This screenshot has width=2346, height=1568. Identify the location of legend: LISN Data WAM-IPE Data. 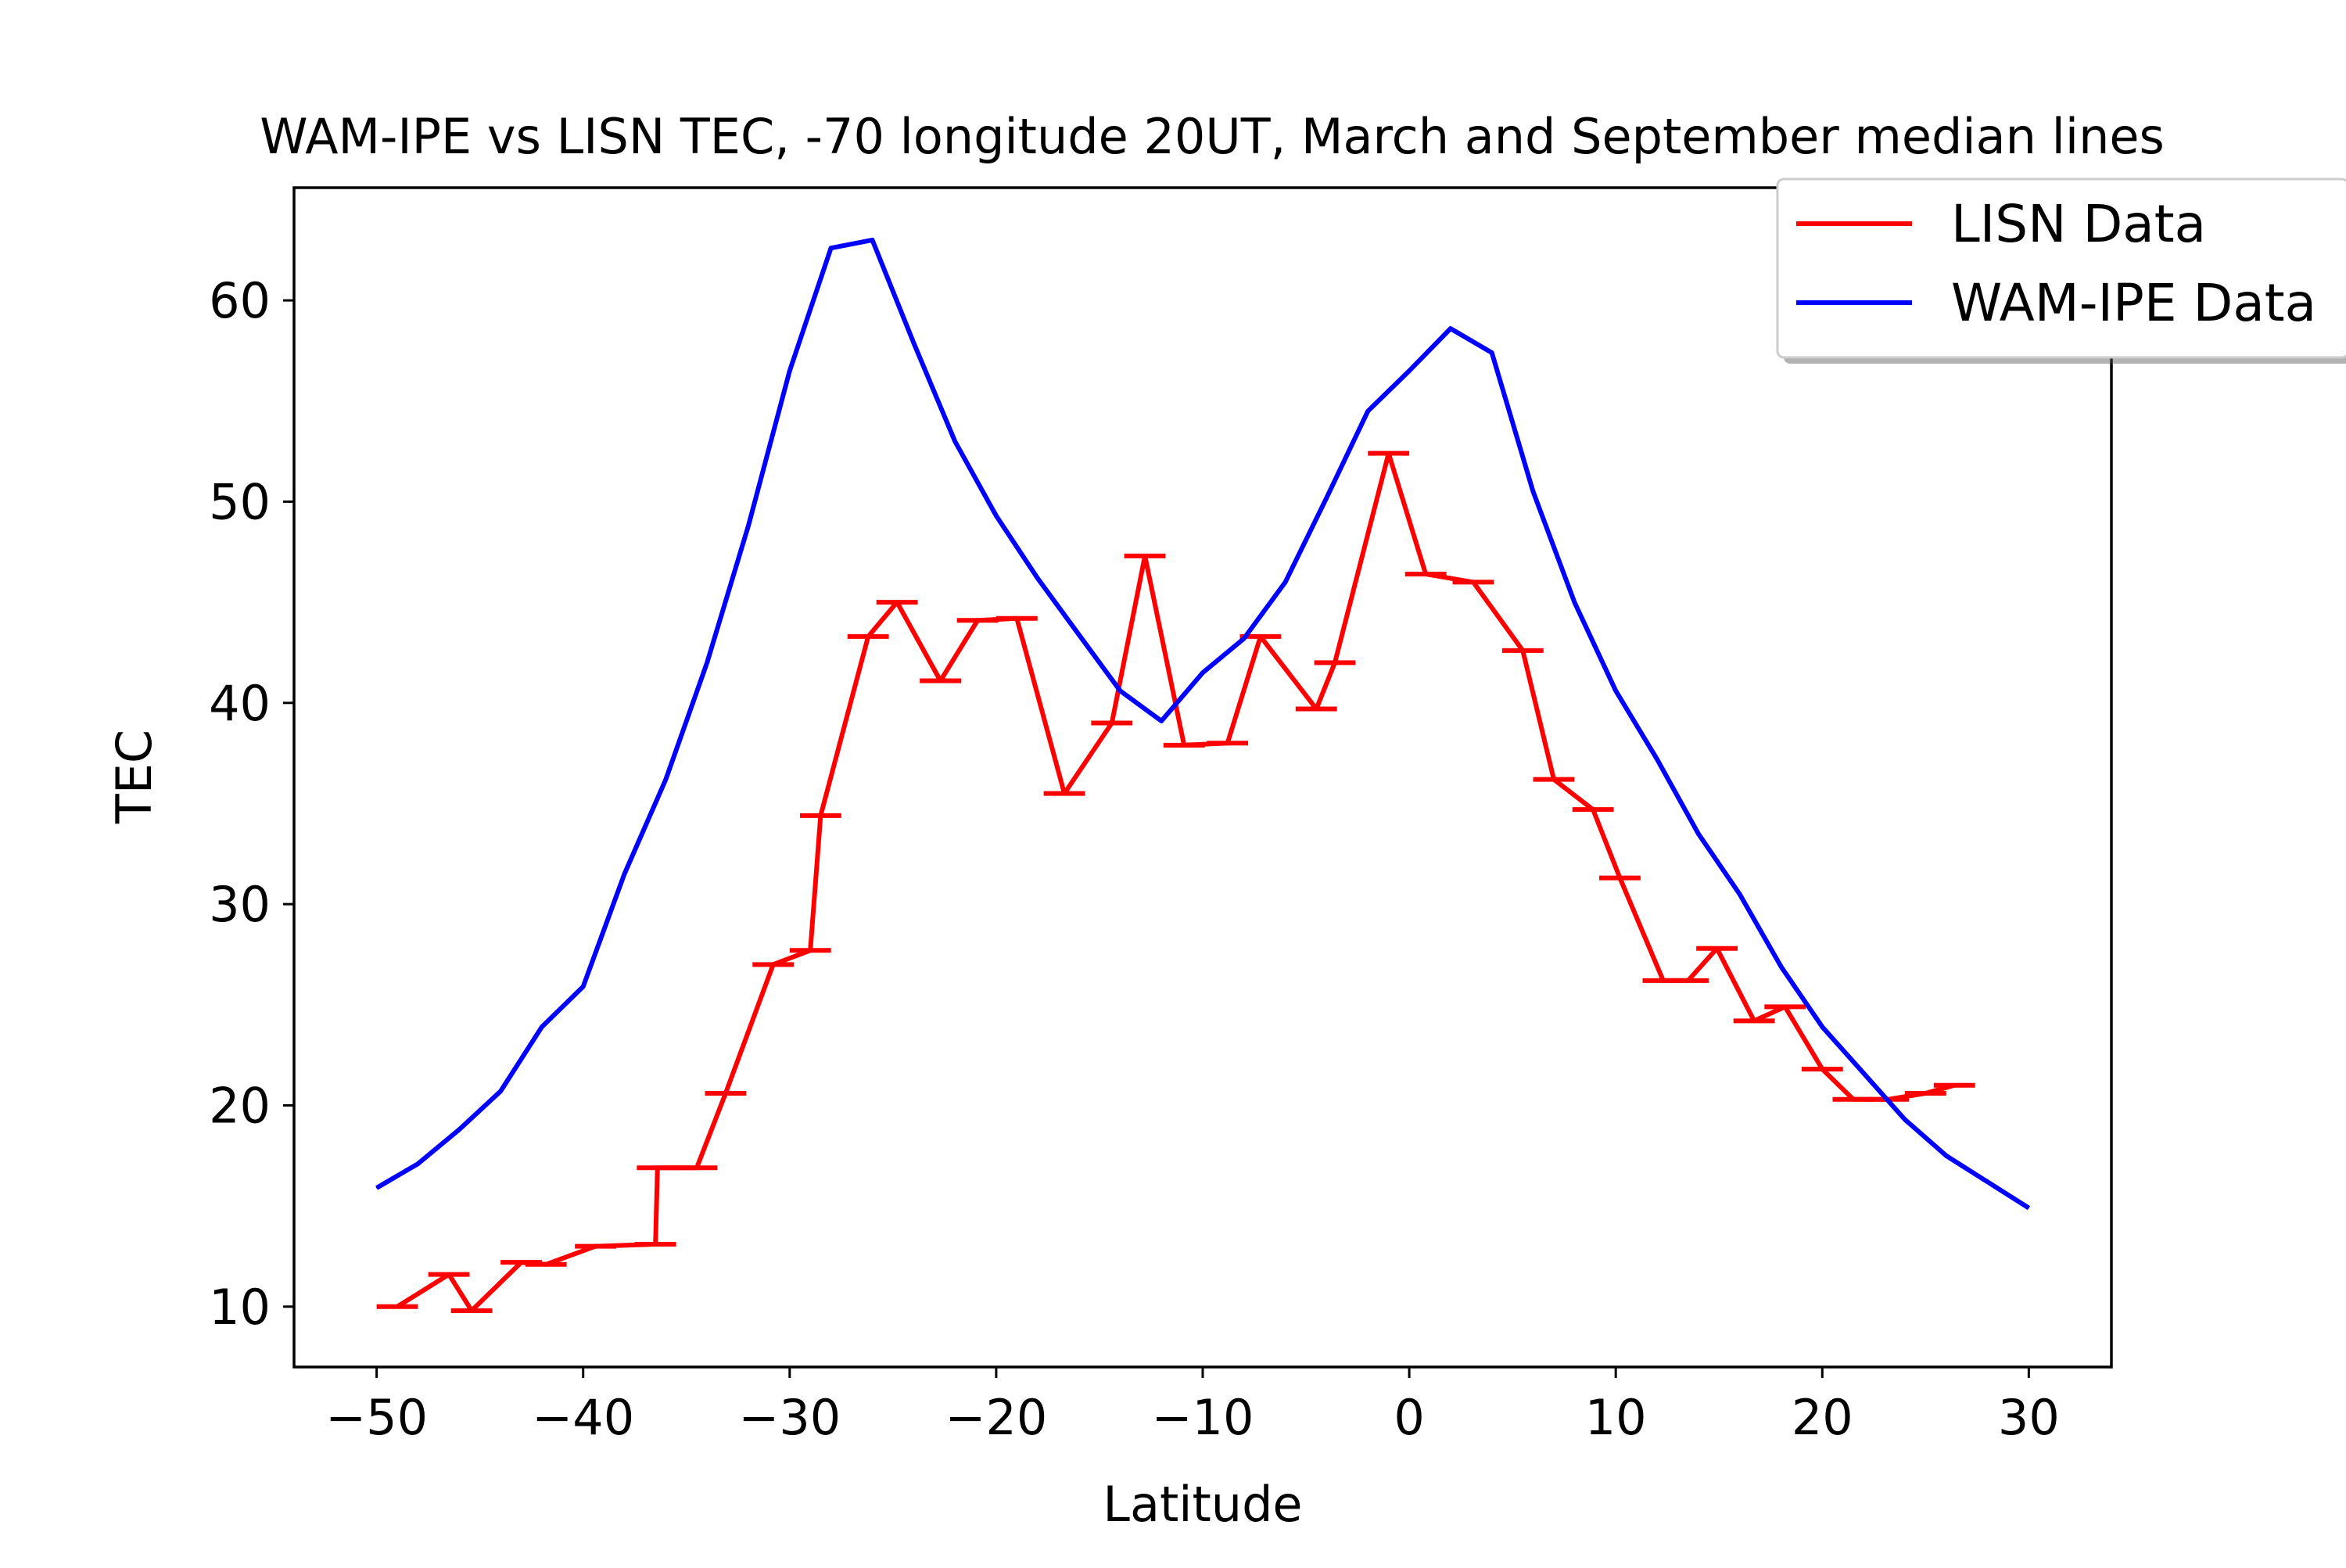
(2061, 271).